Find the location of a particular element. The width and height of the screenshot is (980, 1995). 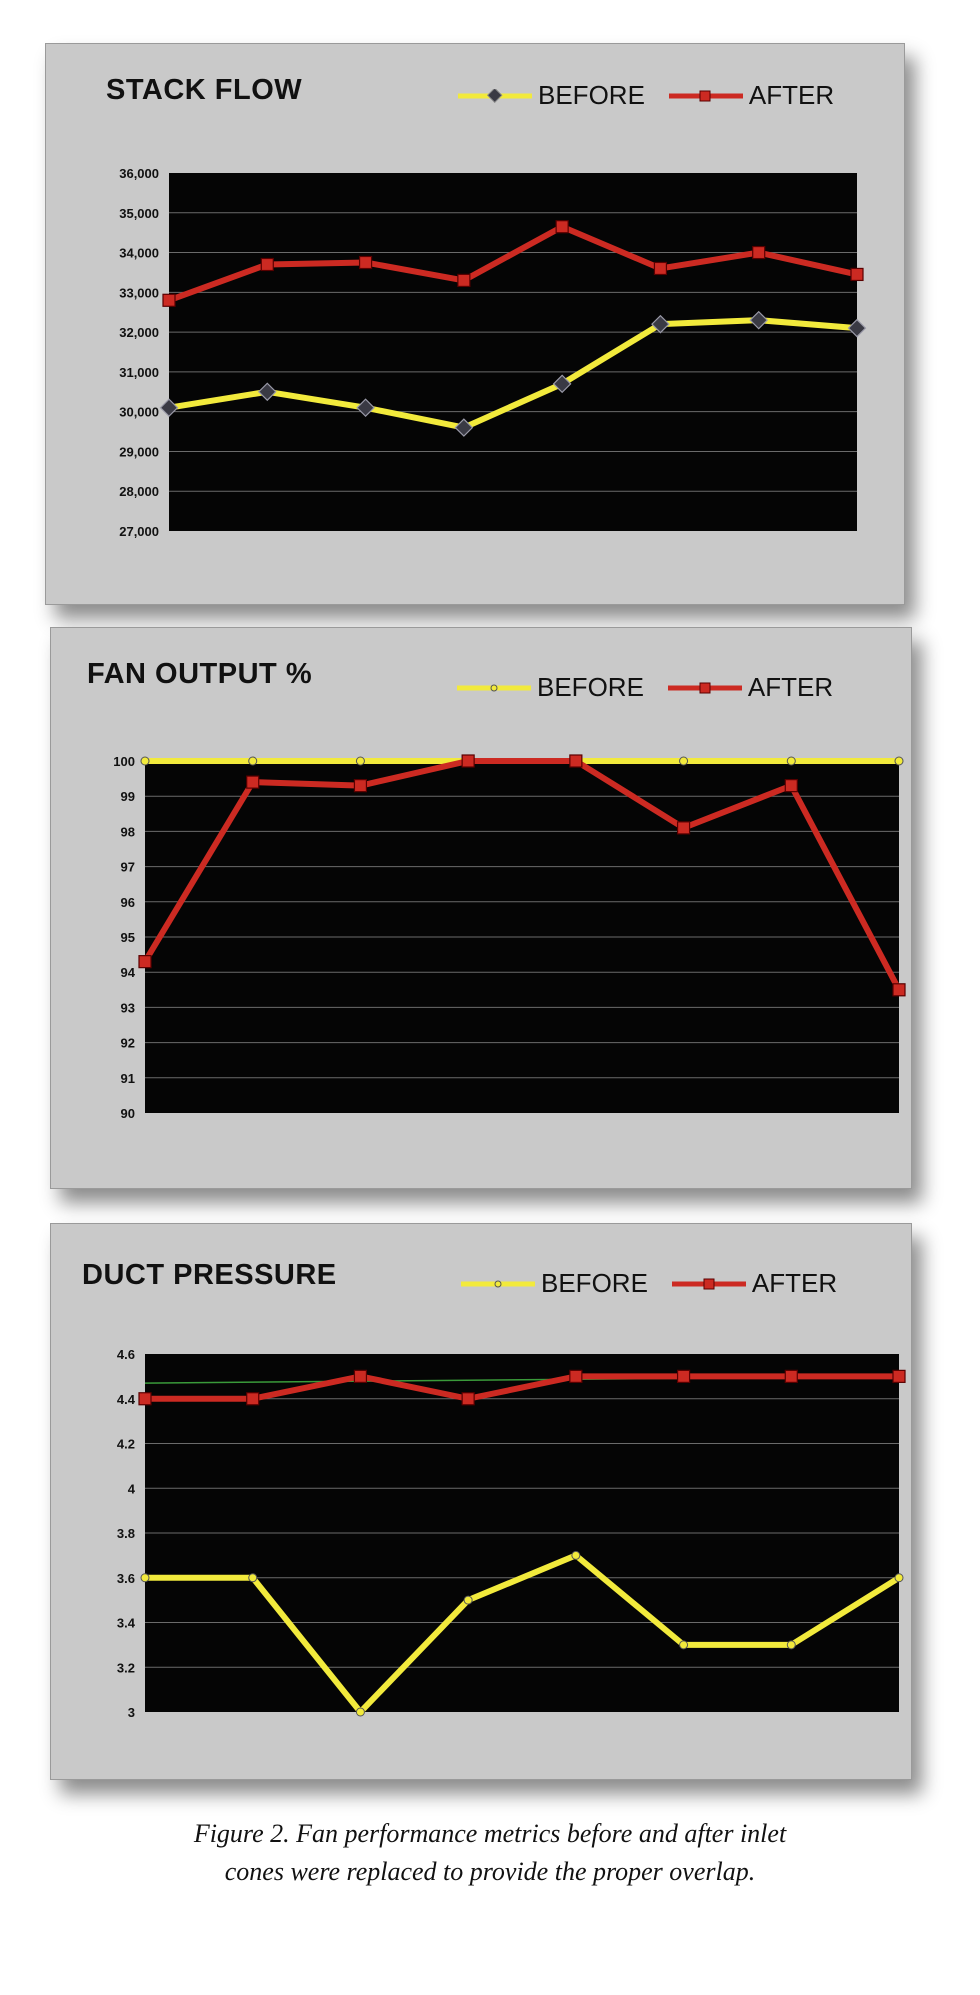

y-tick-label: 3.2 is located at coordinates (126, 1667).